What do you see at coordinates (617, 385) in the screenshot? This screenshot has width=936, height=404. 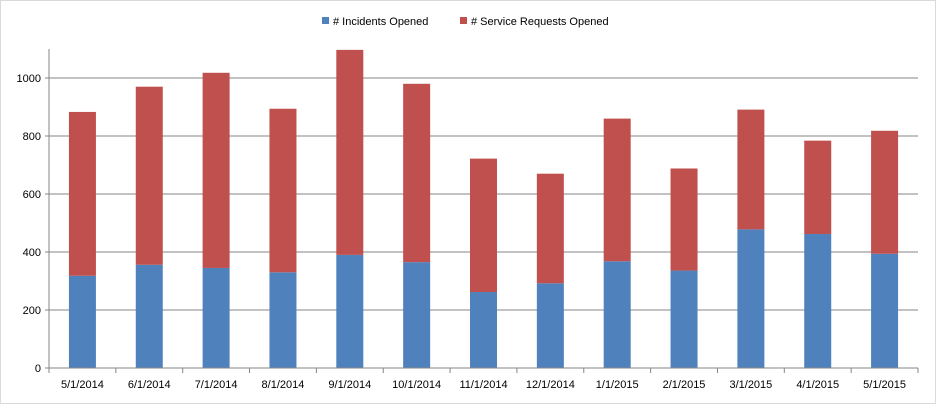 I see `x-tick-label: 1/1/2015` at bounding box center [617, 385].